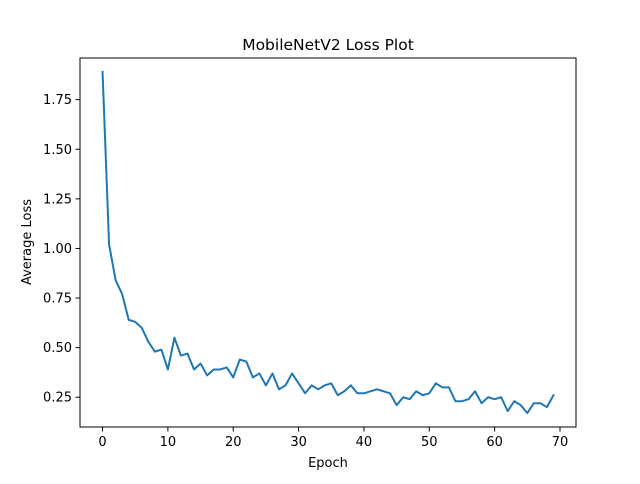  I want to click on x-tick-label: 70, so click(560, 442).